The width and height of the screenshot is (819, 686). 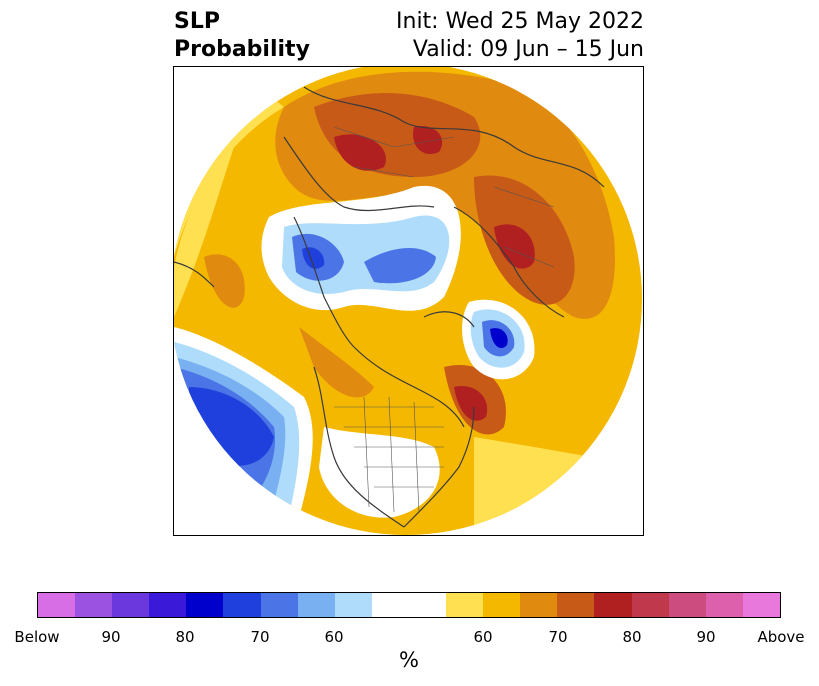 What do you see at coordinates (781, 637) in the screenshot?
I see `tick-label: Above` at bounding box center [781, 637].